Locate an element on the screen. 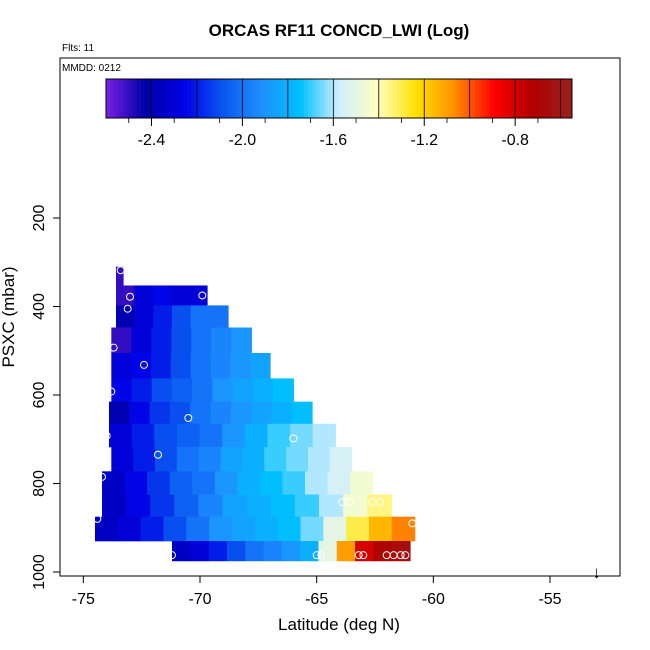 The image size is (650, 650). date-label: MMDD: 0212 is located at coordinates (91, 68).